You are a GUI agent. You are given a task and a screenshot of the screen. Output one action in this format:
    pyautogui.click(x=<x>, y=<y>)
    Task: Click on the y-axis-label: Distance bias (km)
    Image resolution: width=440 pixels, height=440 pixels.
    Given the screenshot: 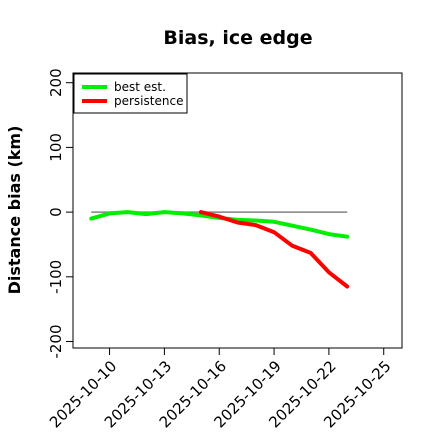 What is the action you would take?
    pyautogui.click(x=14, y=210)
    